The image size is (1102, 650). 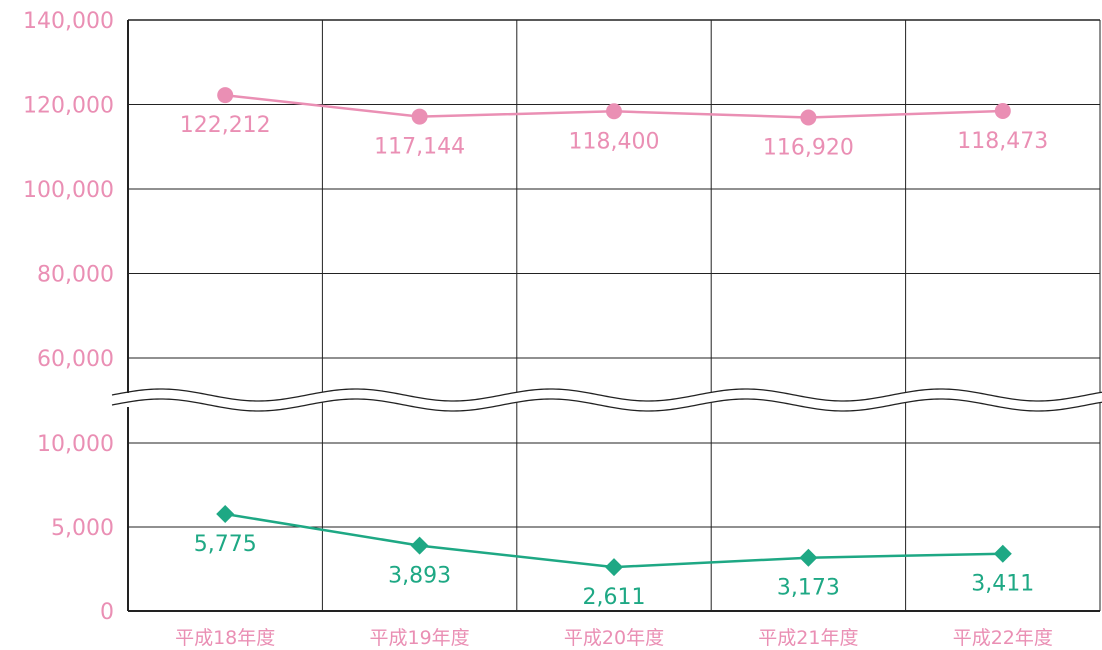 I want to click on data-label-0-1: 117,144, so click(x=419, y=147).